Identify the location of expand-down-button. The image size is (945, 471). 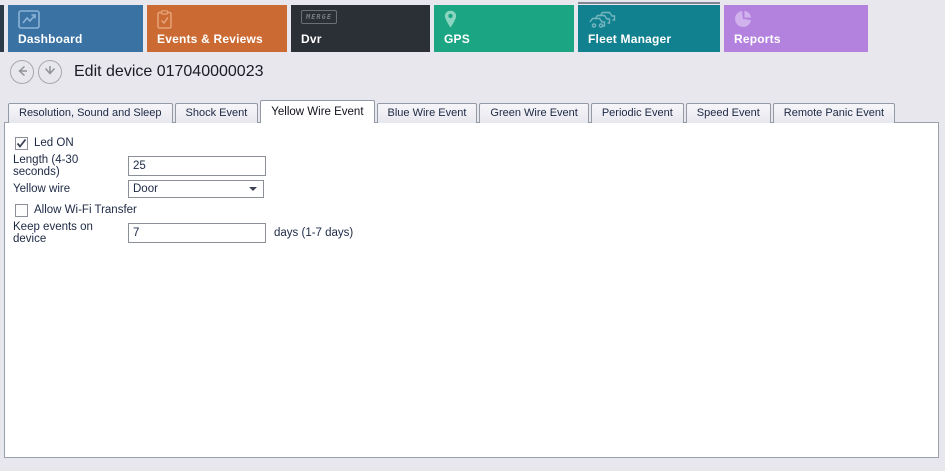
(50, 72).